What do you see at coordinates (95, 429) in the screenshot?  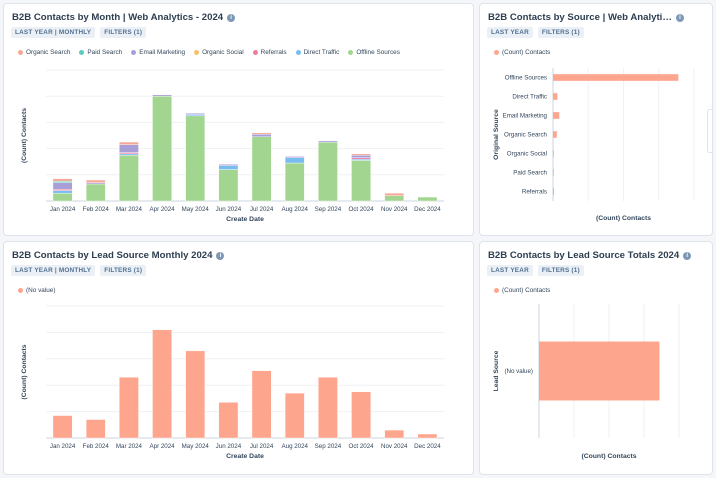 I see `bar-value-feb-2024` at bounding box center [95, 429].